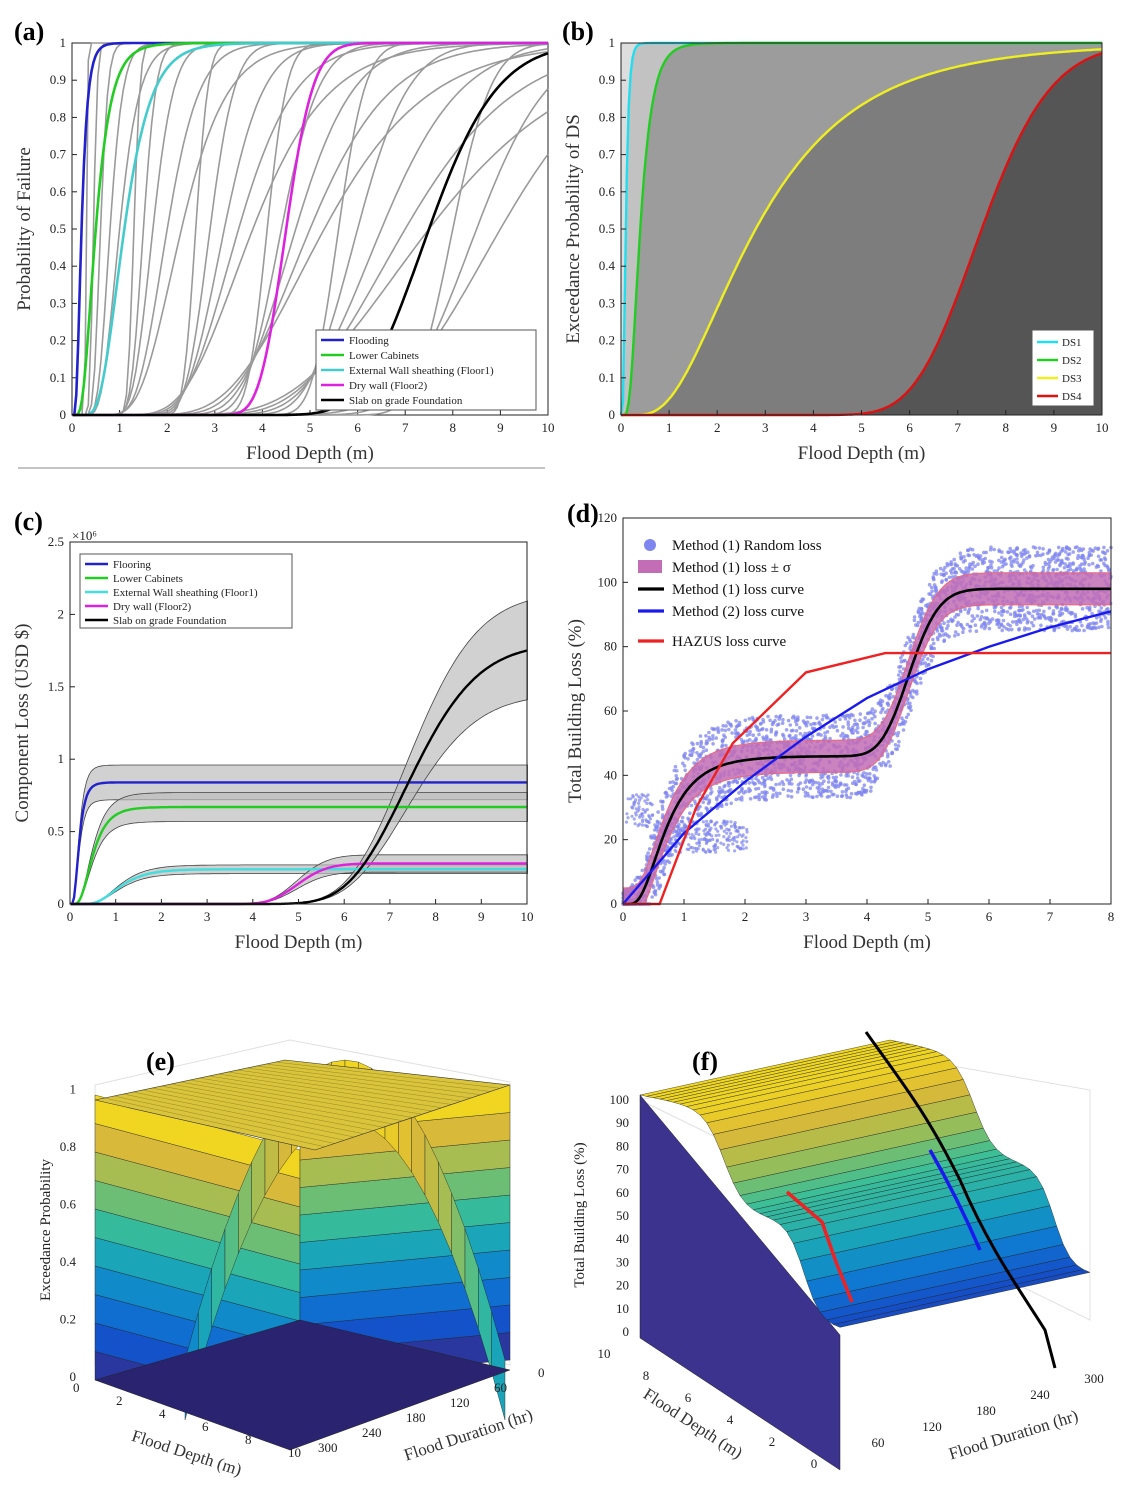 The image size is (1143, 1492). Describe the element at coordinates (614, 903) in the screenshot. I see `panel-d-ytick-label: 0` at that location.